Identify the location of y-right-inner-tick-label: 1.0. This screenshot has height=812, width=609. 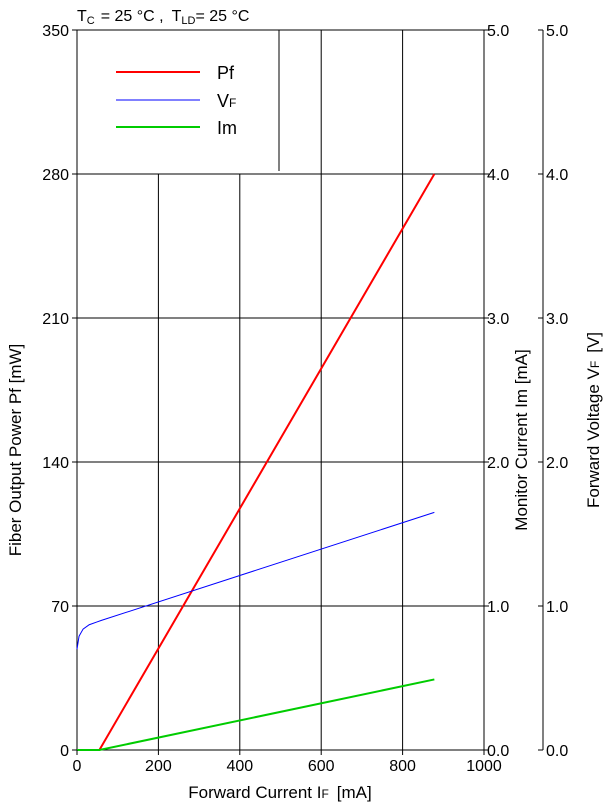
(498, 607).